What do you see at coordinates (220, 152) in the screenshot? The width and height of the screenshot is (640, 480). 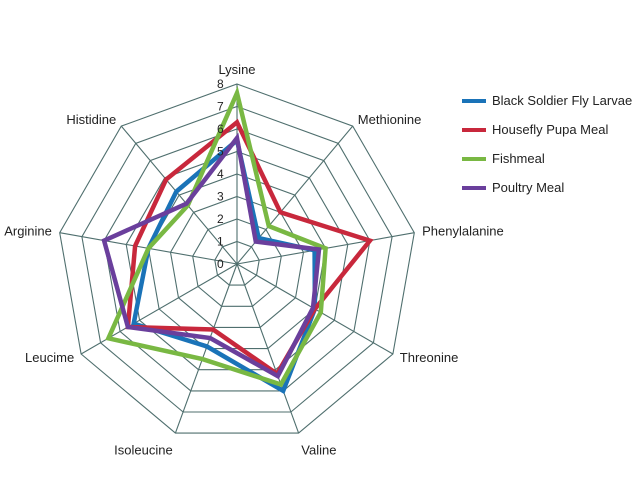 I see `tick-label: 5` at bounding box center [220, 152].